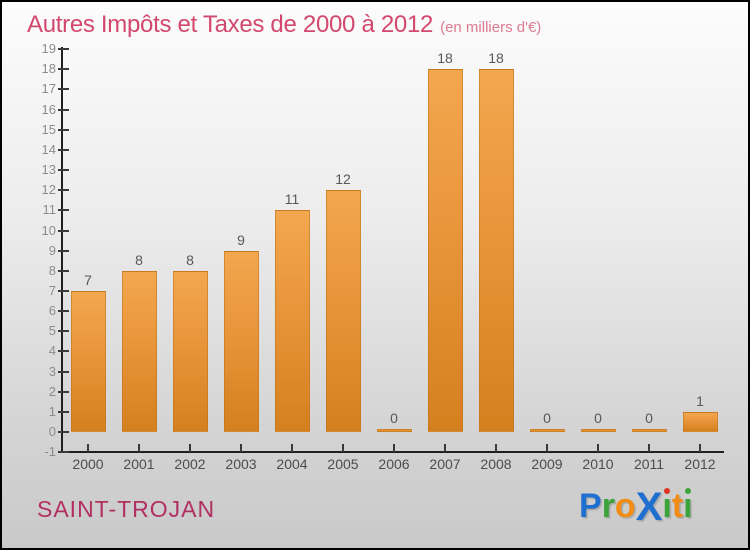 The height and width of the screenshot is (550, 750). I want to click on bar-value-label: 12, so click(343, 179).